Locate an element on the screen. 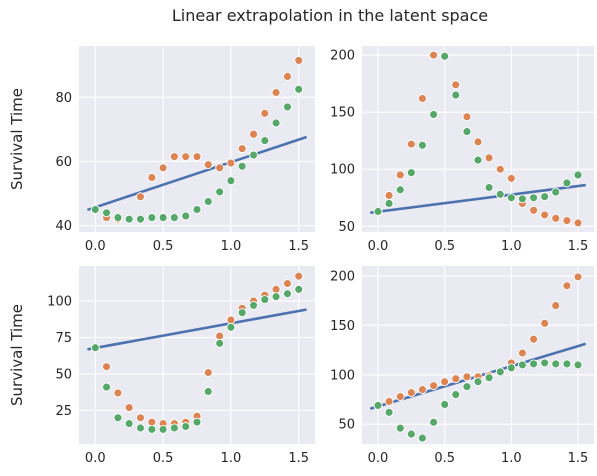  y-tick-label: 200 is located at coordinates (342, 276).